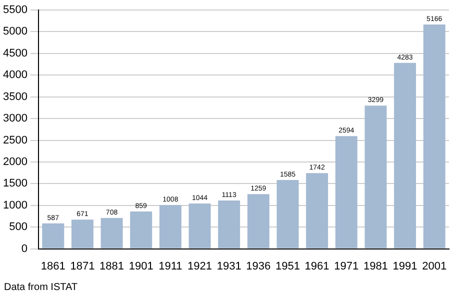 This screenshot has width=455, height=303. I want to click on x-tick-label: 1951, so click(287, 266).